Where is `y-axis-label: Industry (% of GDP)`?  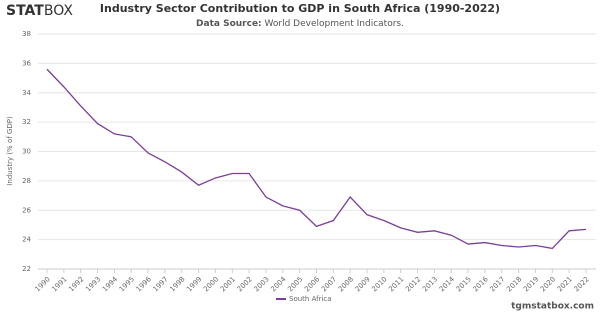 y-axis-label: Industry (% of GDP) is located at coordinates (10, 151).